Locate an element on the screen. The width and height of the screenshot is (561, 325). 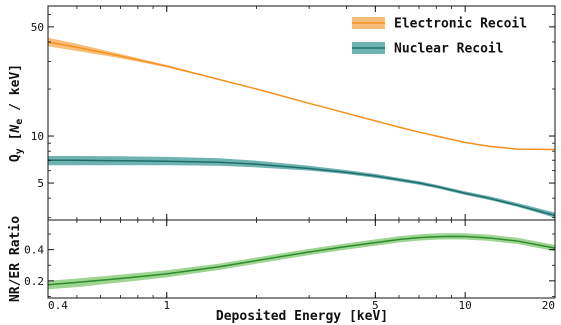
bottom-y-tick-label: 0.2 is located at coordinates (34, 281).